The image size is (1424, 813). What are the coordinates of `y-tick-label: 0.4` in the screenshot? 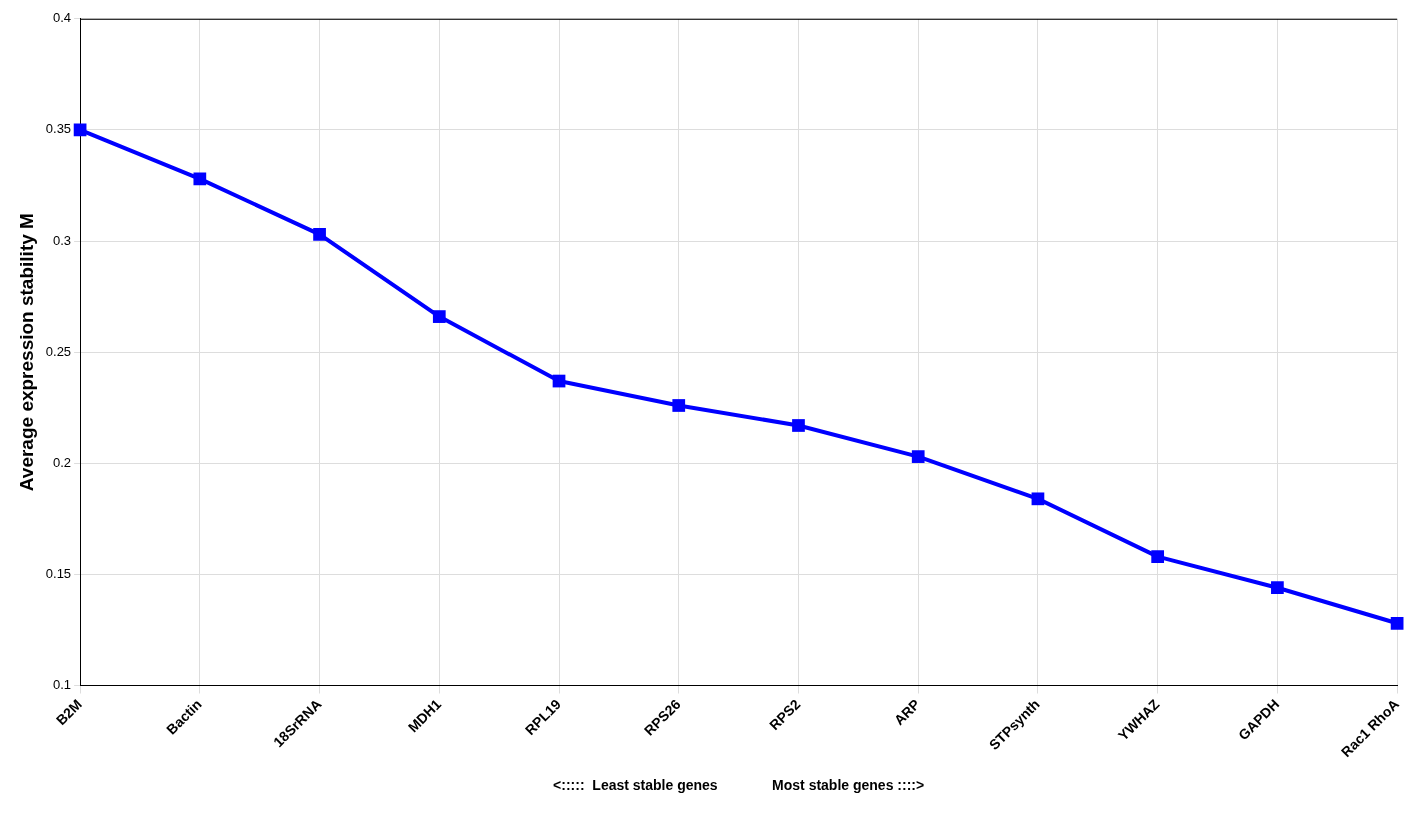 It's located at (62, 18).